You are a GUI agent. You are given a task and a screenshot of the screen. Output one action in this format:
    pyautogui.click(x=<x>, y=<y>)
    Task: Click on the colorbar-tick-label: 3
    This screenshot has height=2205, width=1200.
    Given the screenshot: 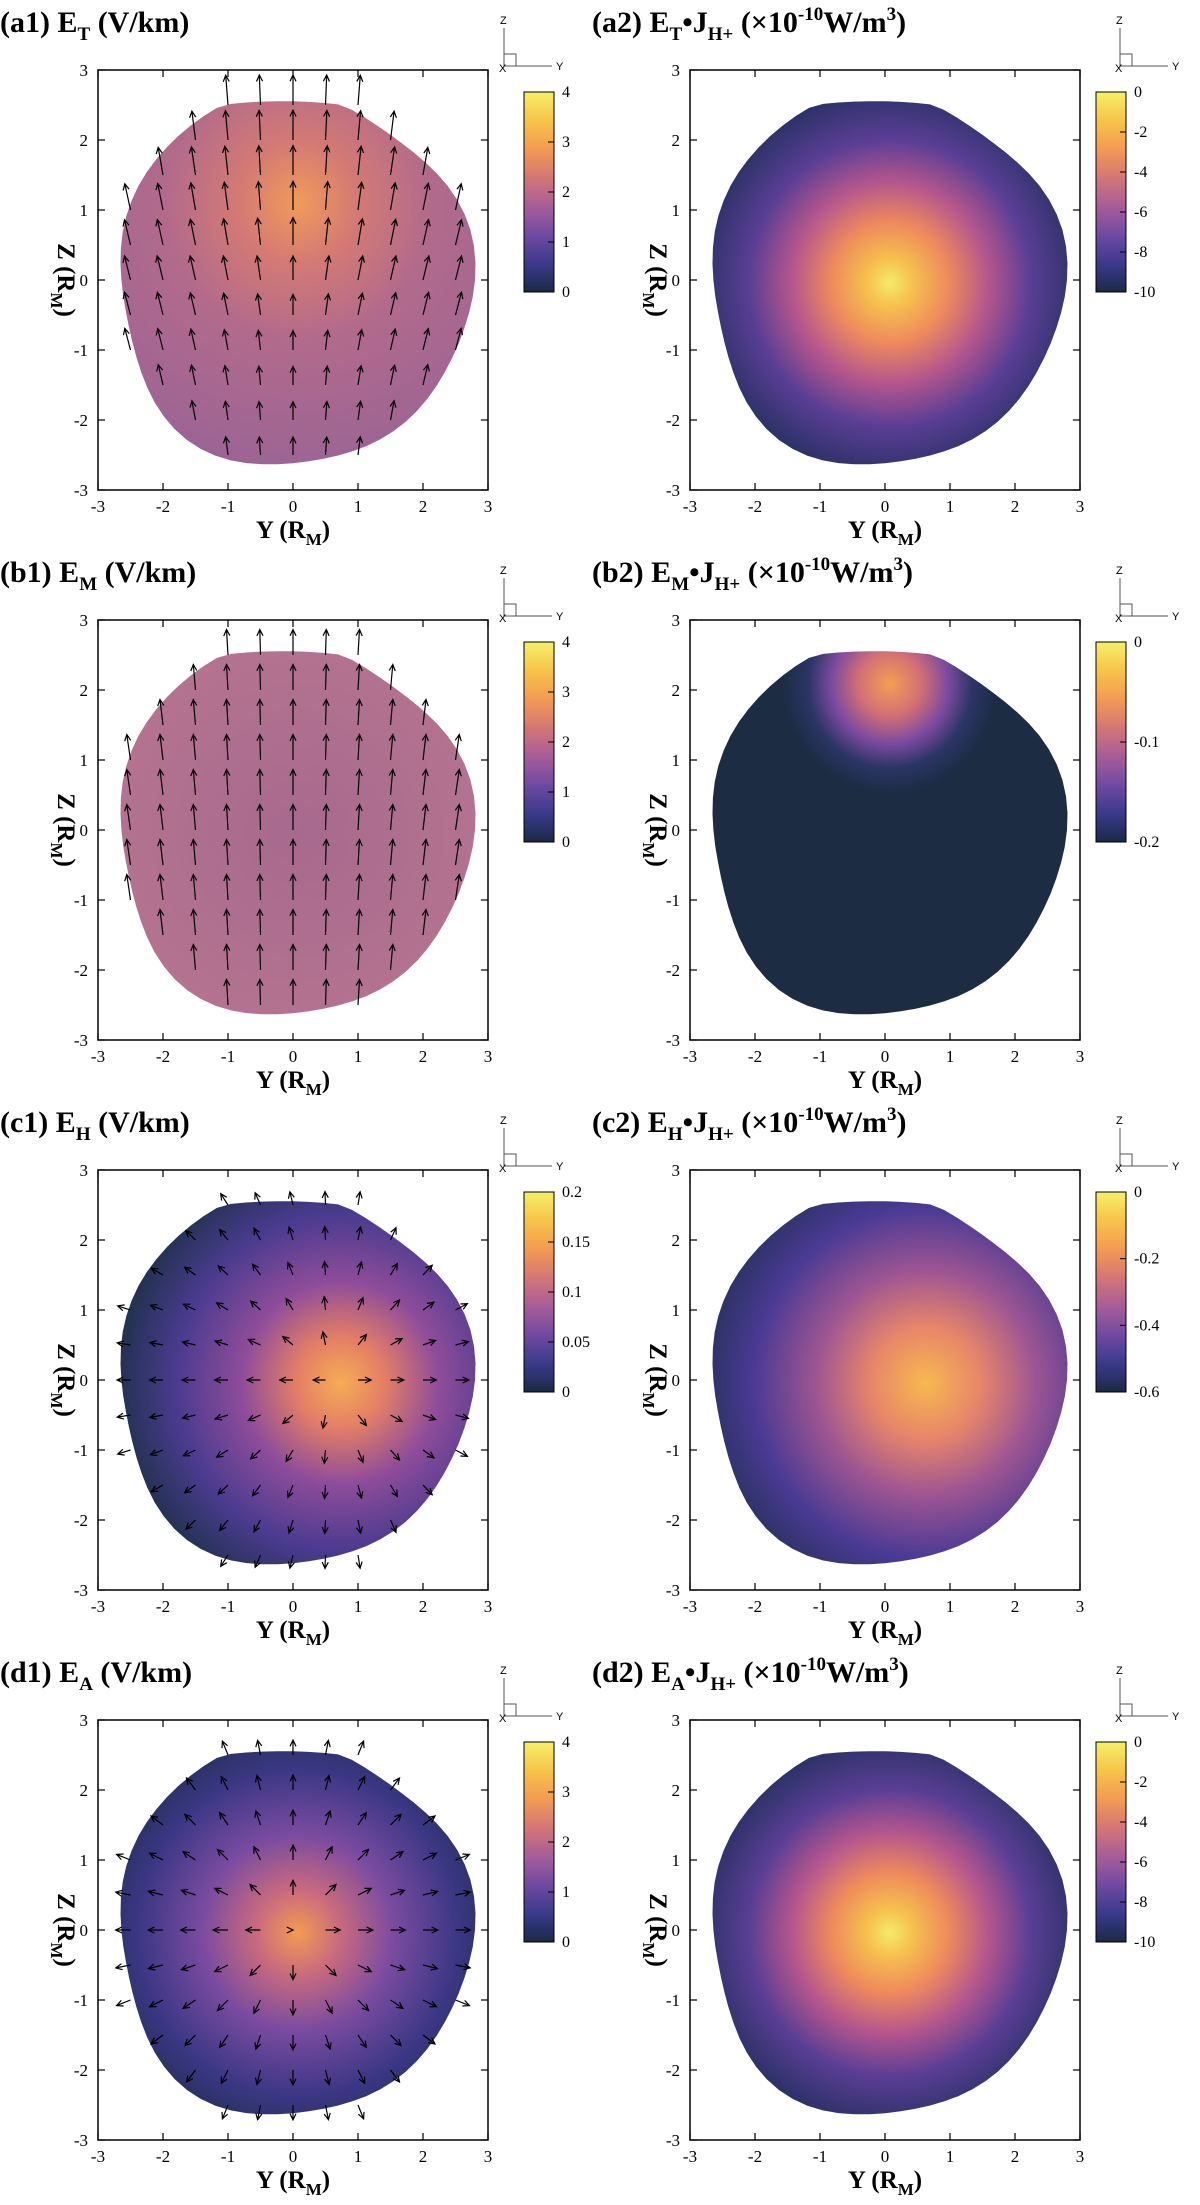 What is the action you would take?
    pyautogui.click(x=566, y=1792)
    